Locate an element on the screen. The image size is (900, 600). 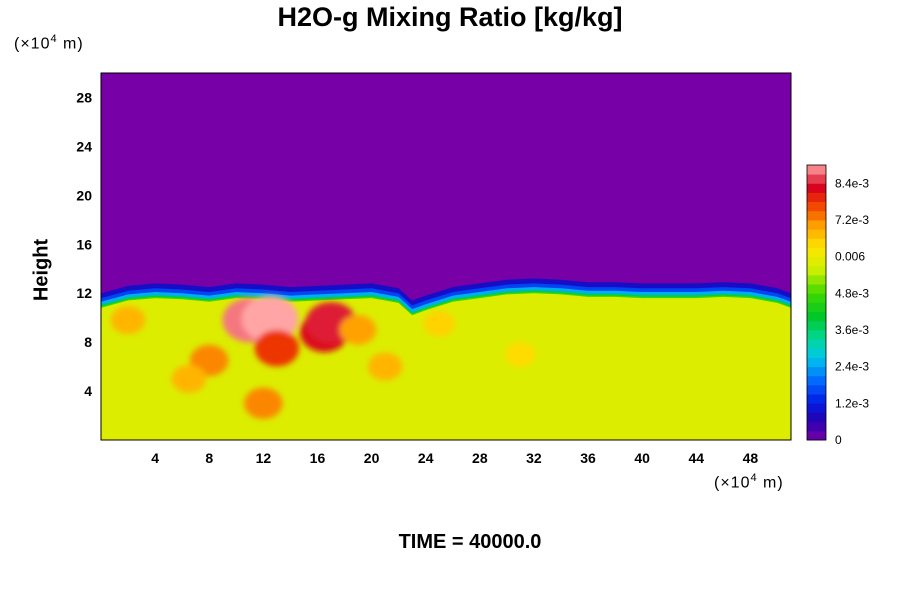
x-tick-label: 4 is located at coordinates (155, 458).